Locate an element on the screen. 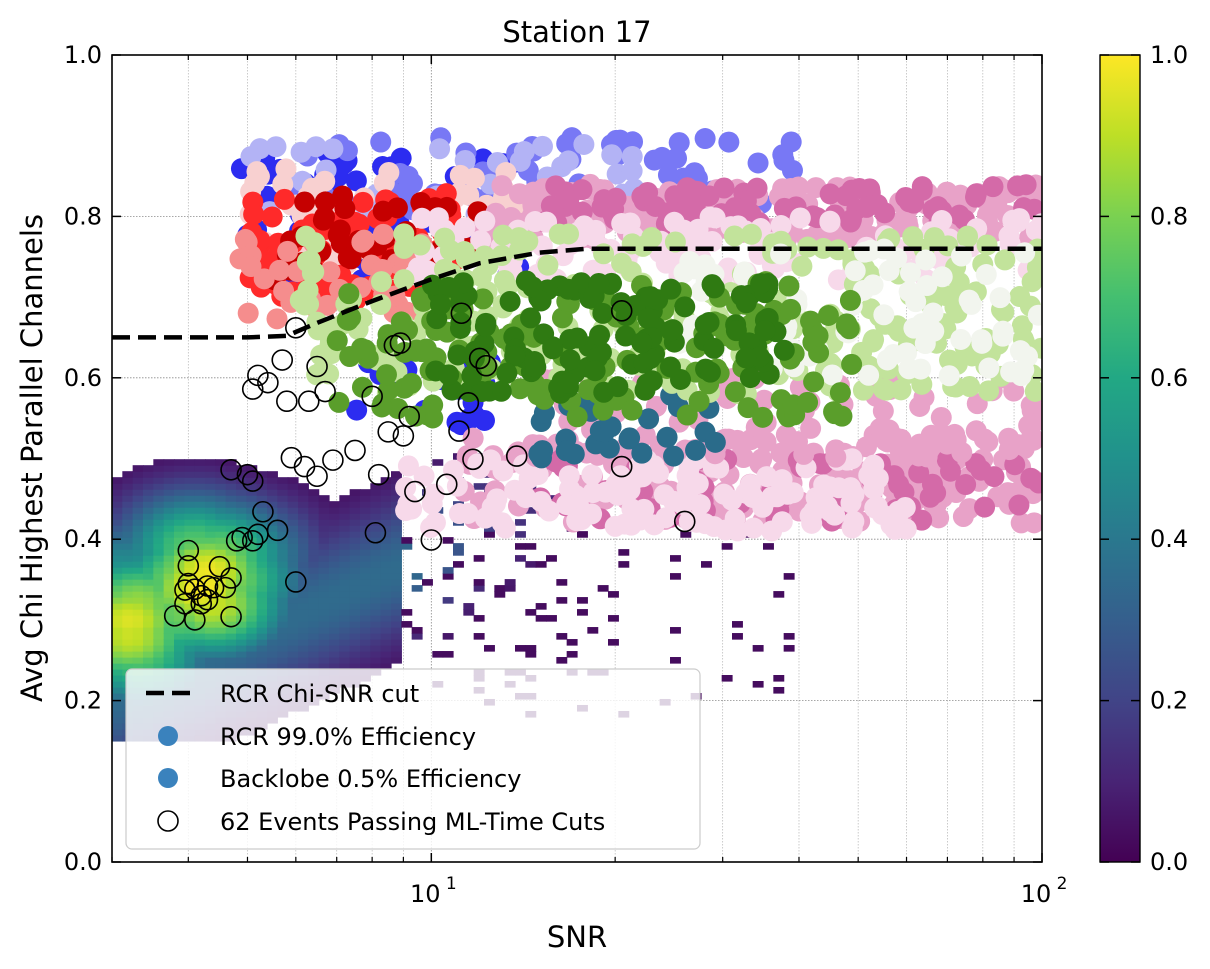 This screenshot has width=1210, height=969. x-tick-label: 10 is located at coordinates (425, 894).